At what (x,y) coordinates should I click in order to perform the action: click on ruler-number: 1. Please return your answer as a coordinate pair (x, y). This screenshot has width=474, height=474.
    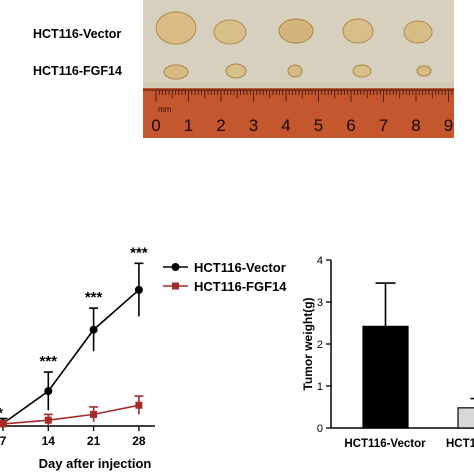
    Looking at the image, I should click on (188, 125).